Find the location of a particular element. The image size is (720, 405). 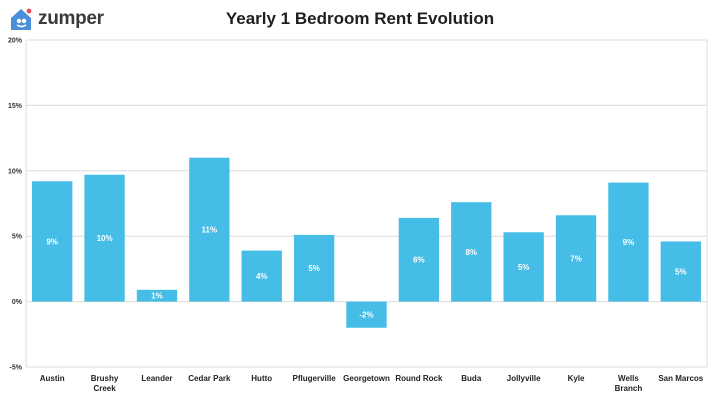

data-label: 4% is located at coordinates (262, 276).